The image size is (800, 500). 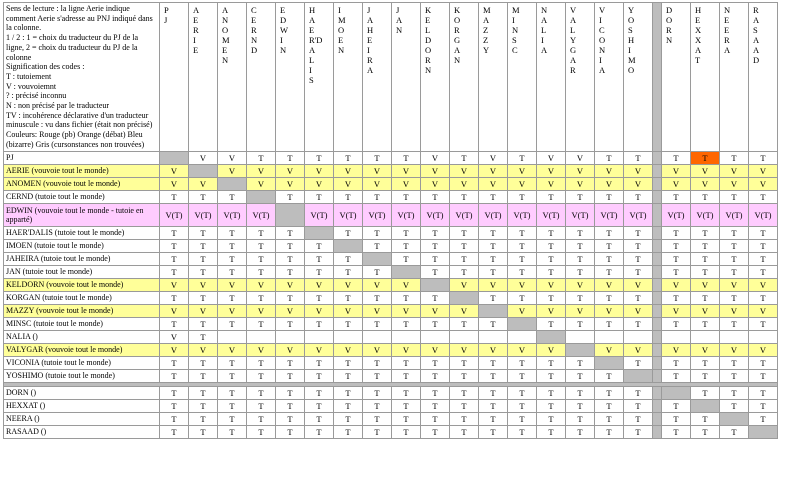 I want to click on row-label: ANOMEN (vouvoie tout le monde), so click(x=81, y=183).